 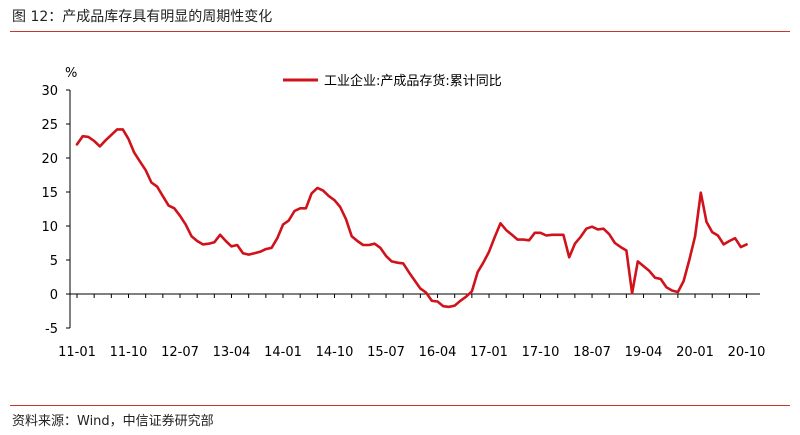 I want to click on x-tick-label: 17-01, so click(x=489, y=352).